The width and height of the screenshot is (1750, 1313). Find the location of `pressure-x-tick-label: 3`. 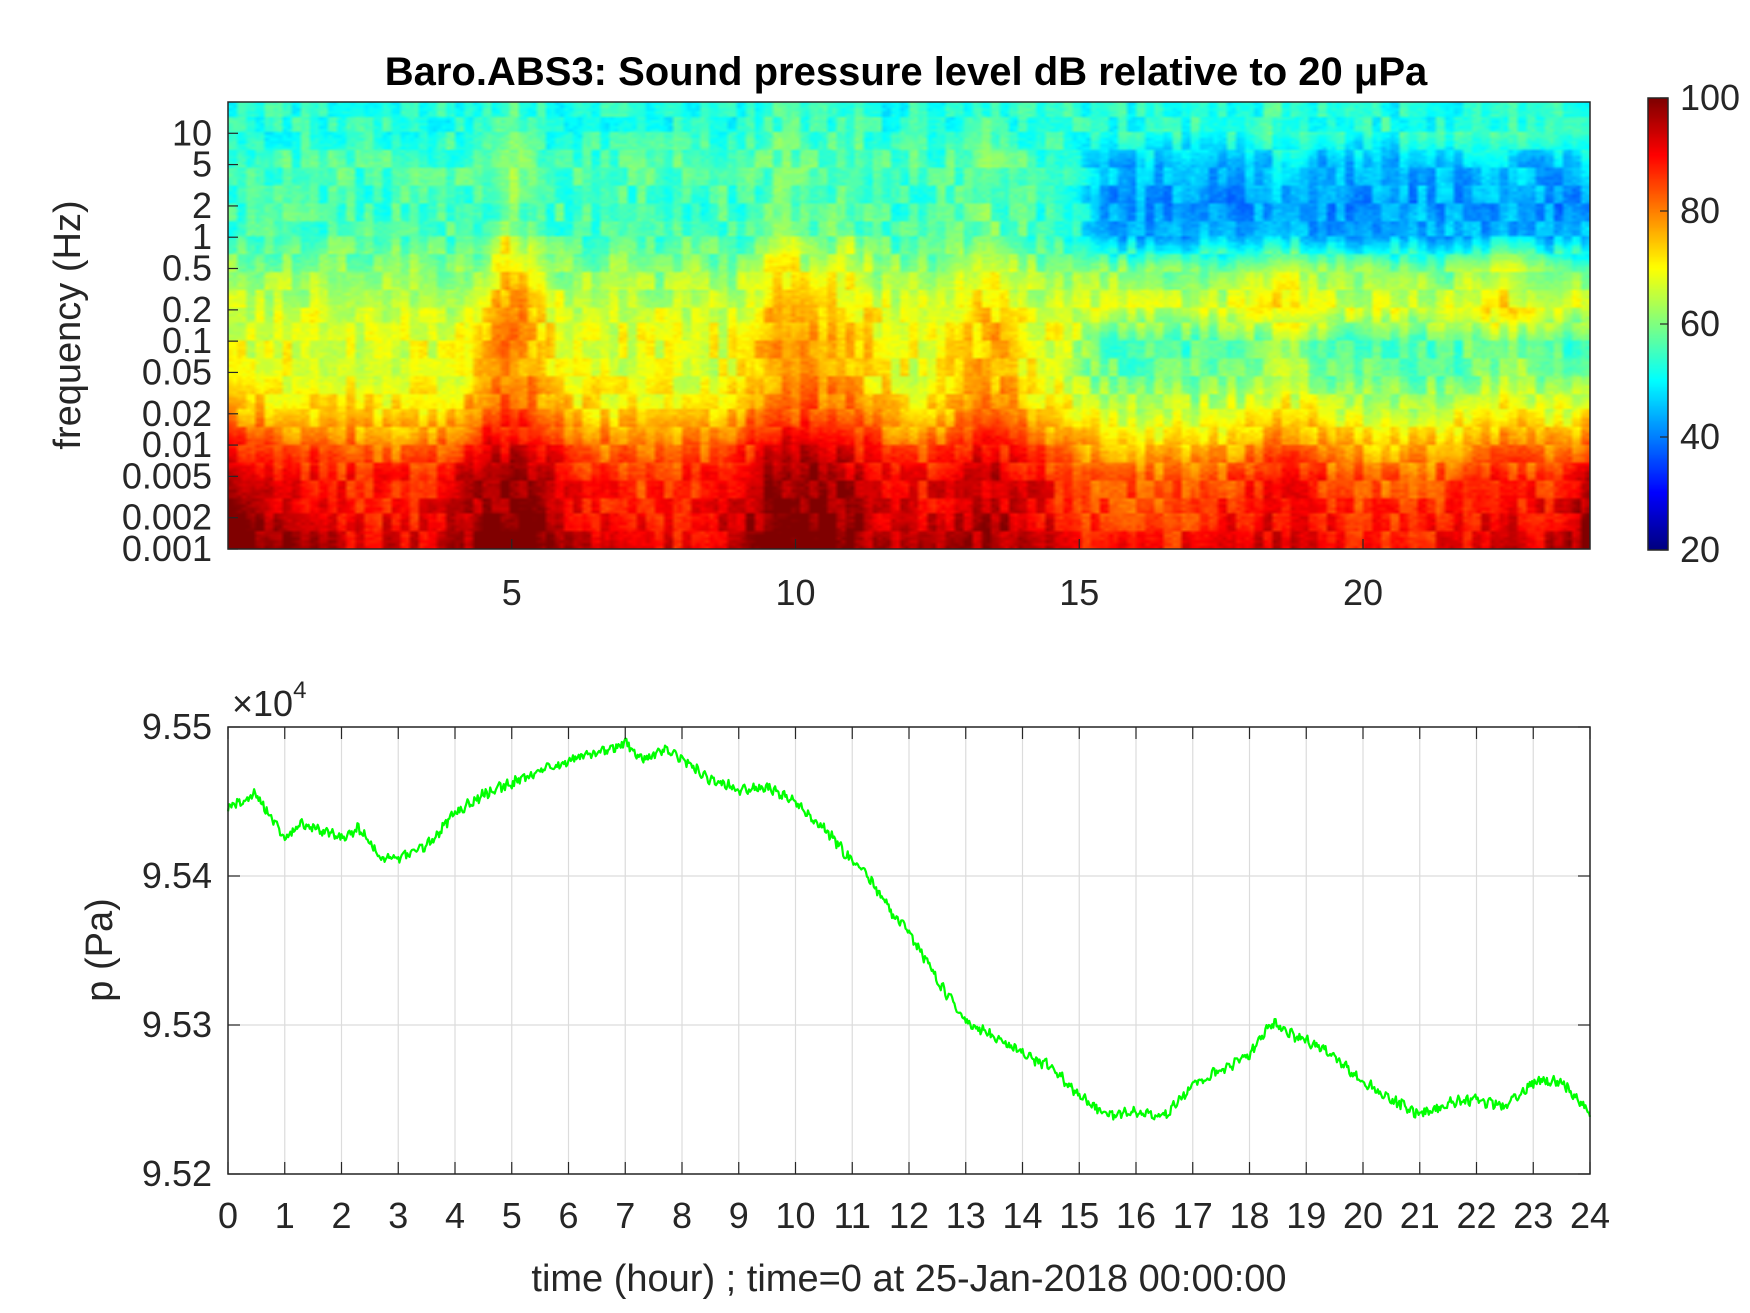

pressure-x-tick-label: 3 is located at coordinates (398, 1215).